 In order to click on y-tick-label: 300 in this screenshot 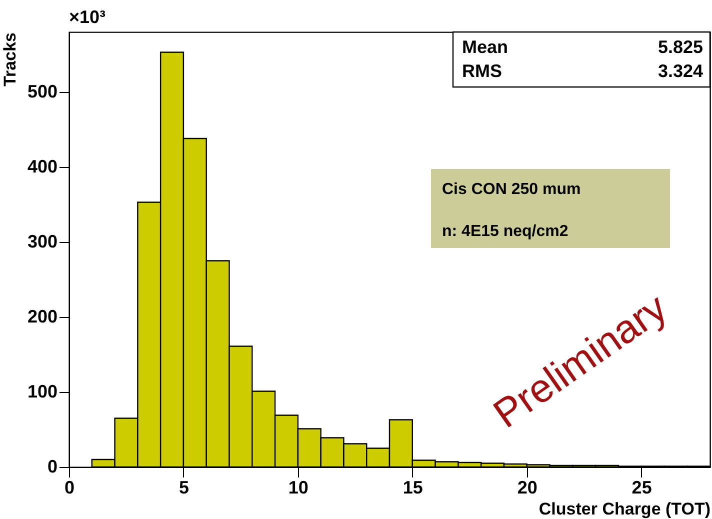, I will do `click(42, 242)`.